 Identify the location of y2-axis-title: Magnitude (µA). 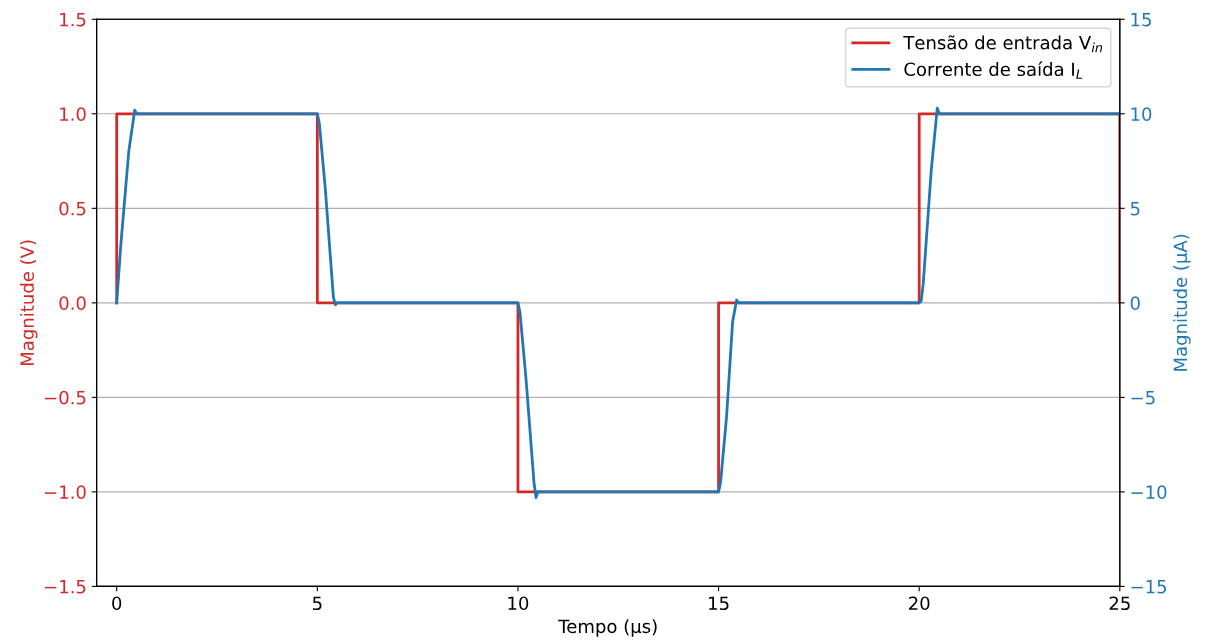
(1182, 302).